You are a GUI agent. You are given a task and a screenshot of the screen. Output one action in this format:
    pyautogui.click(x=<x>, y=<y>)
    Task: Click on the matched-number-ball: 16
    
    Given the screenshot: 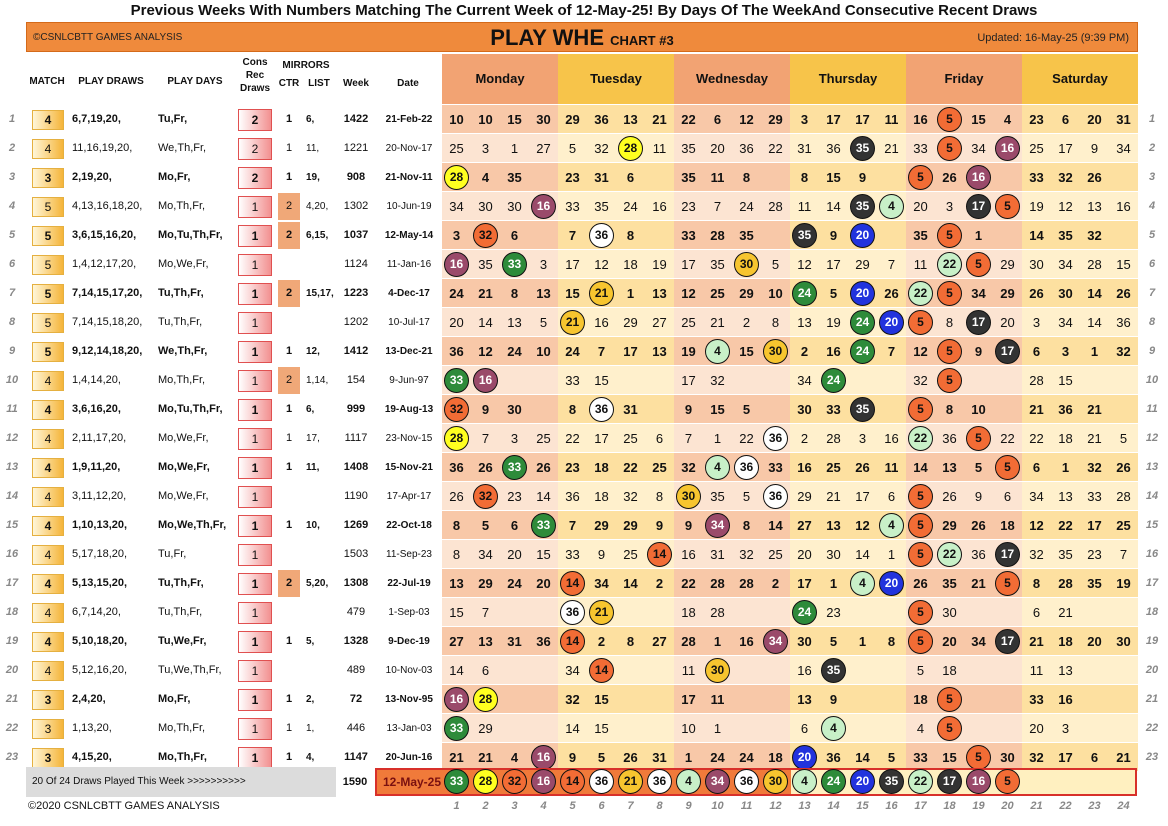 What is the action you would take?
    pyautogui.click(x=456, y=699)
    